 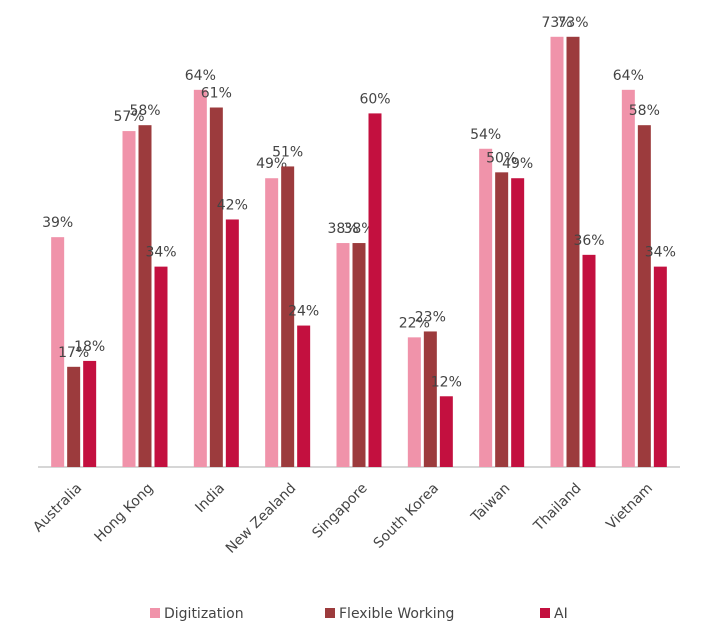 What do you see at coordinates (501, 158) in the screenshot?
I see `data-label: 50%` at bounding box center [501, 158].